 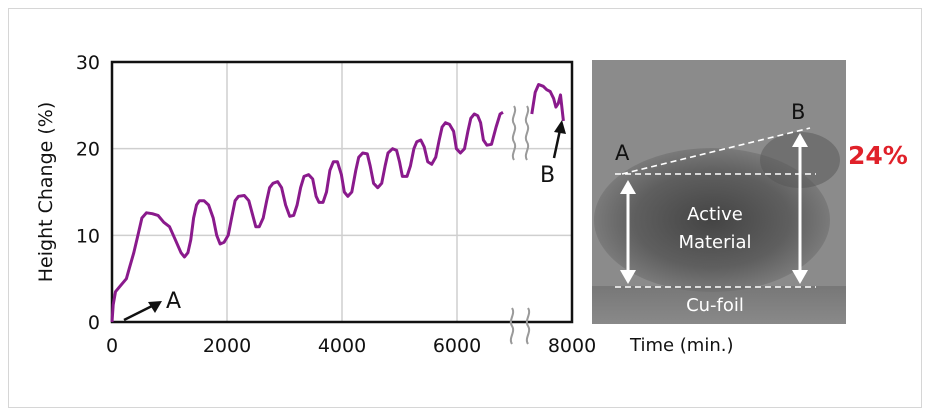 What do you see at coordinates (715, 305) in the screenshot?
I see `cu-foil-label: Cu-foil` at bounding box center [715, 305].